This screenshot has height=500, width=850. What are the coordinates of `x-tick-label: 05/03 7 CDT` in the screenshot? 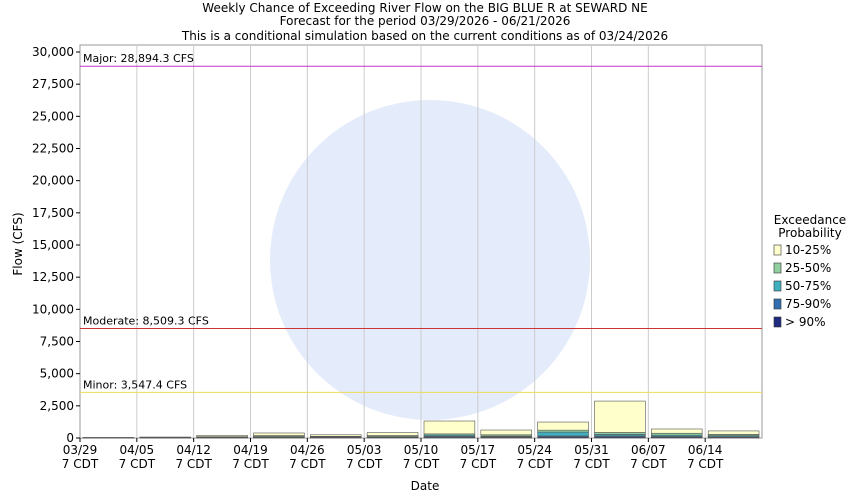 It's located at (364, 457).